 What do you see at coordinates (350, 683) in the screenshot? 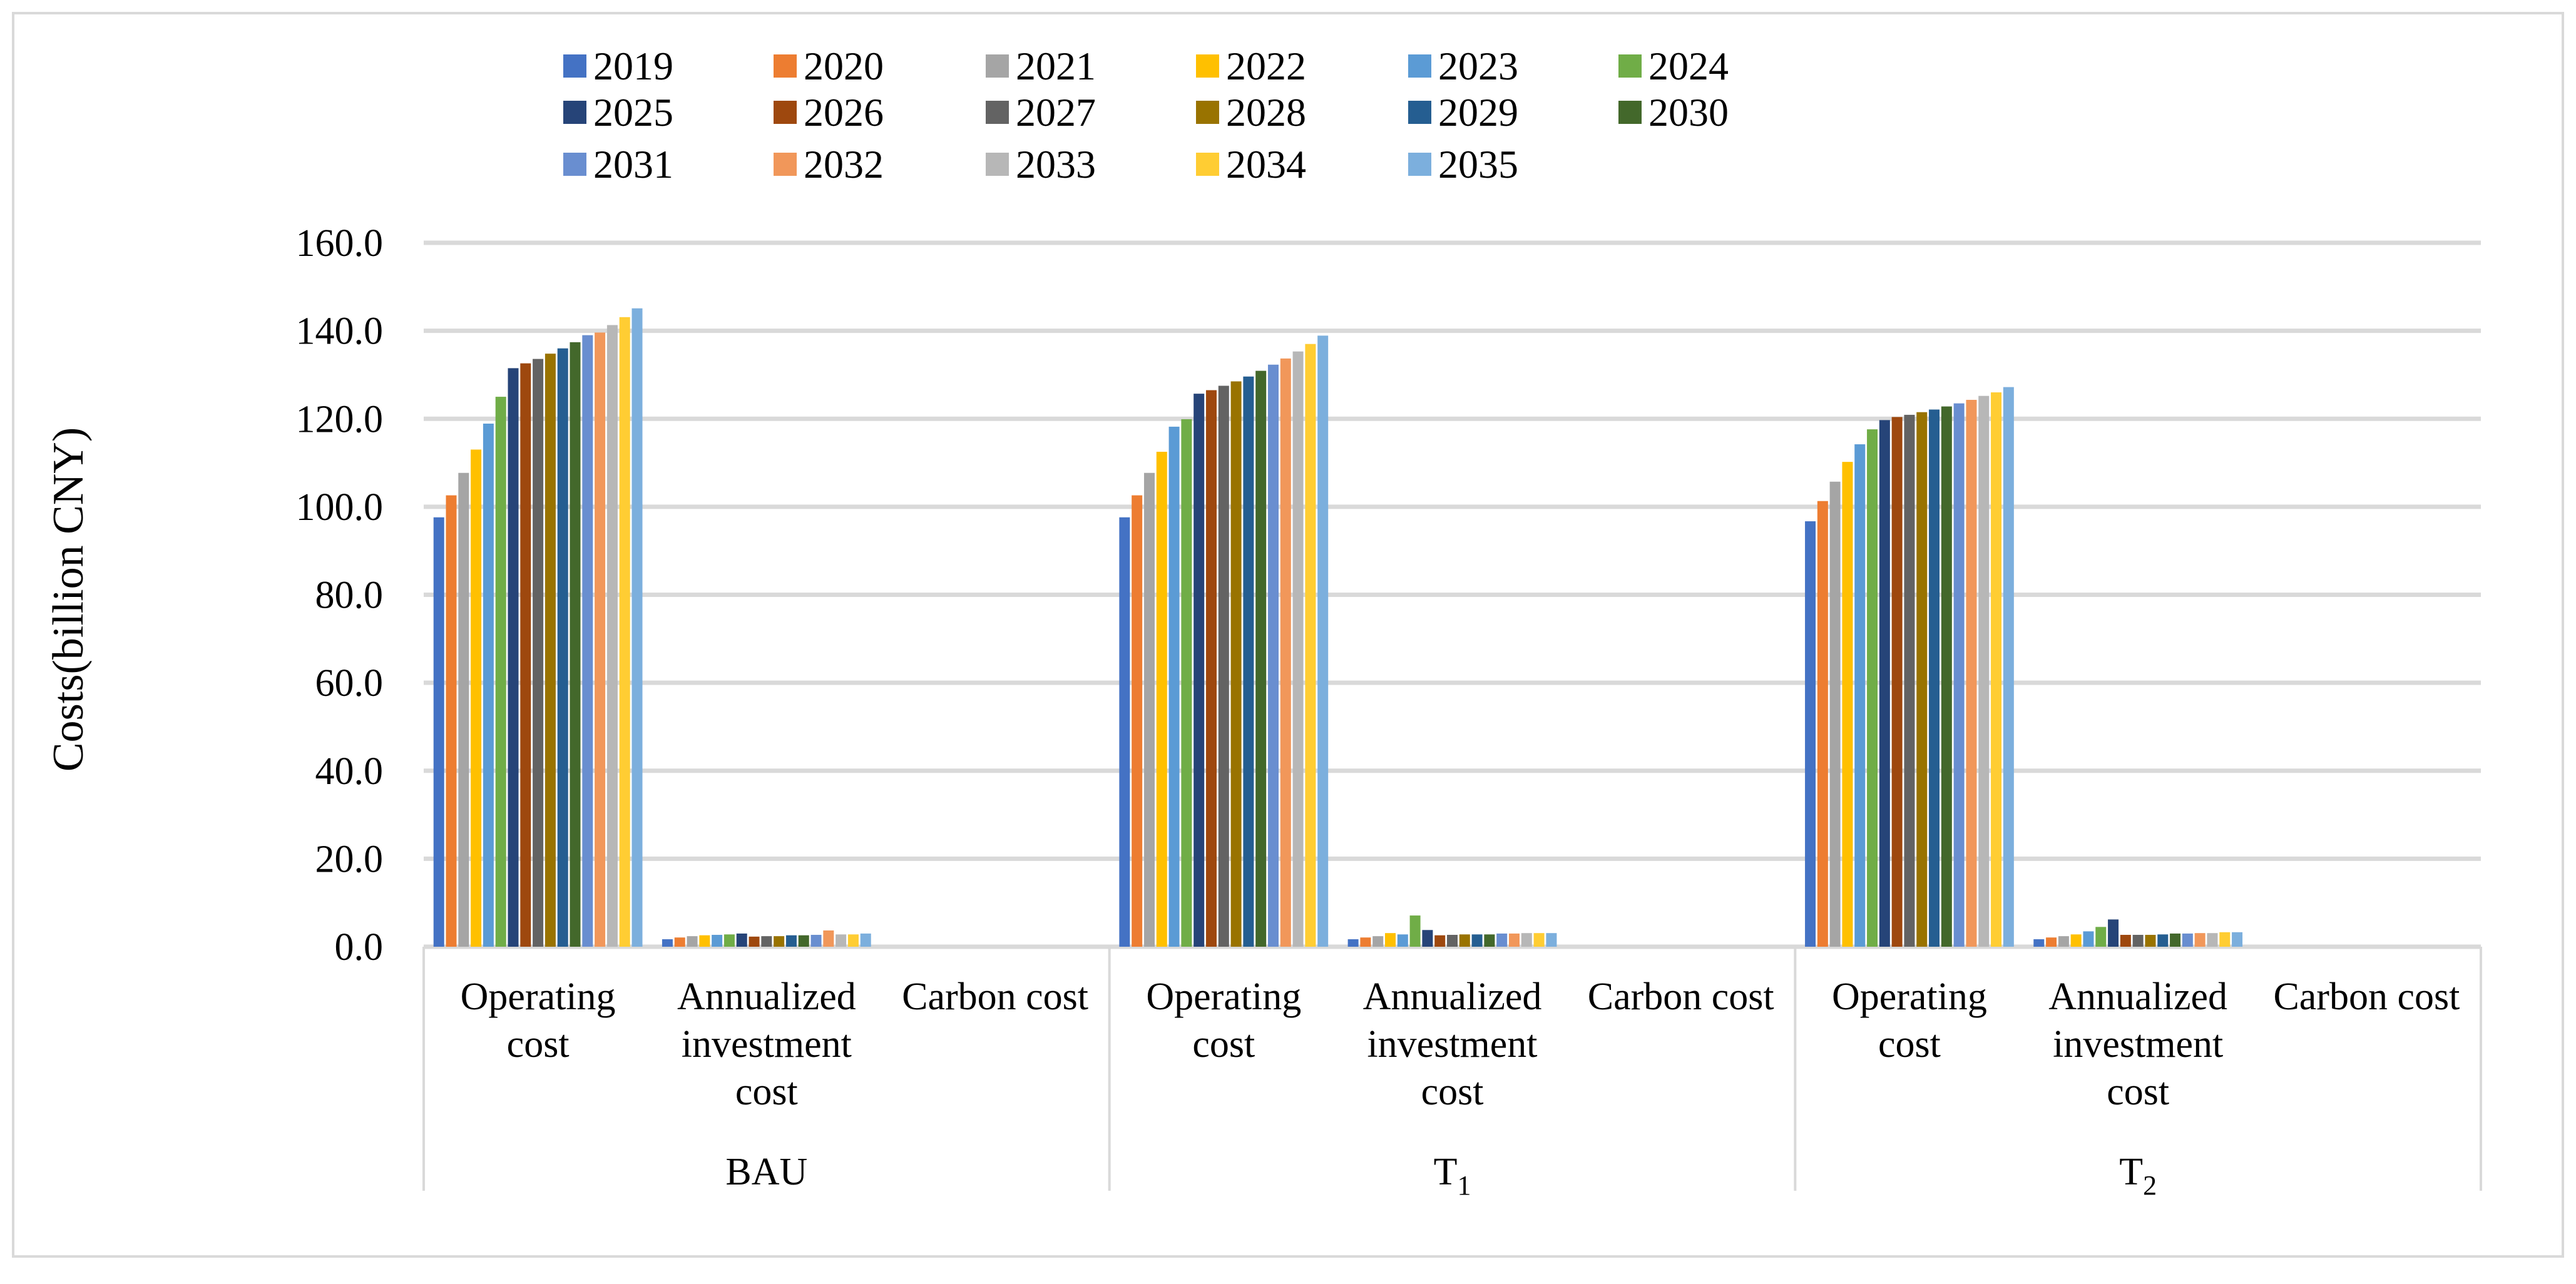
I see `y-tick-label: 60.0` at bounding box center [350, 683].